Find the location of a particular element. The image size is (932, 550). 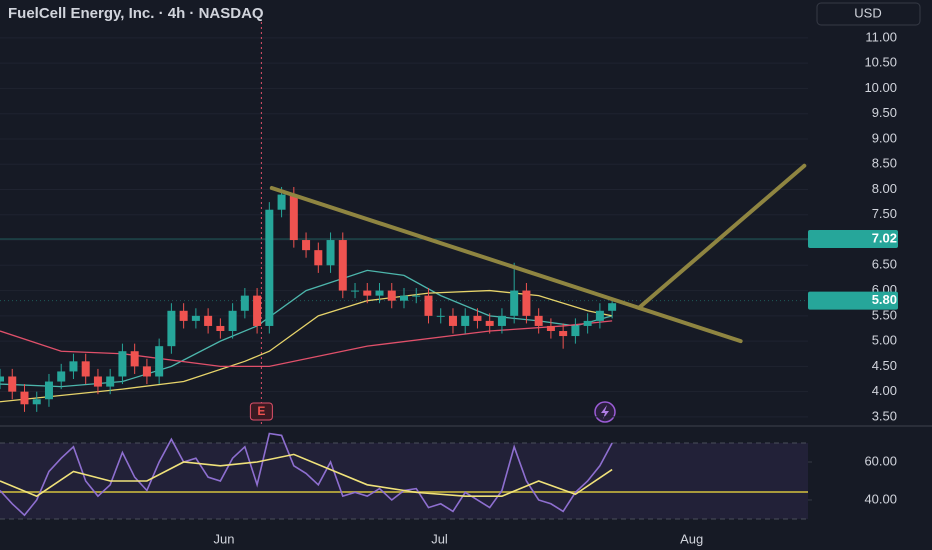

event-label: E is located at coordinates (261, 411).